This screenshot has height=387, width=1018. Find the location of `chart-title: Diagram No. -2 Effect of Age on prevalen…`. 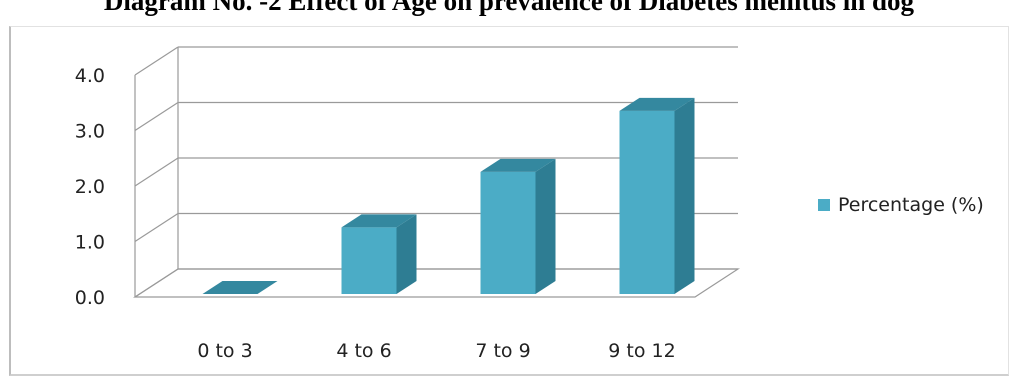

chart-title: Diagram No. -2 Effect of Age on prevalen… is located at coordinates (509, 8).